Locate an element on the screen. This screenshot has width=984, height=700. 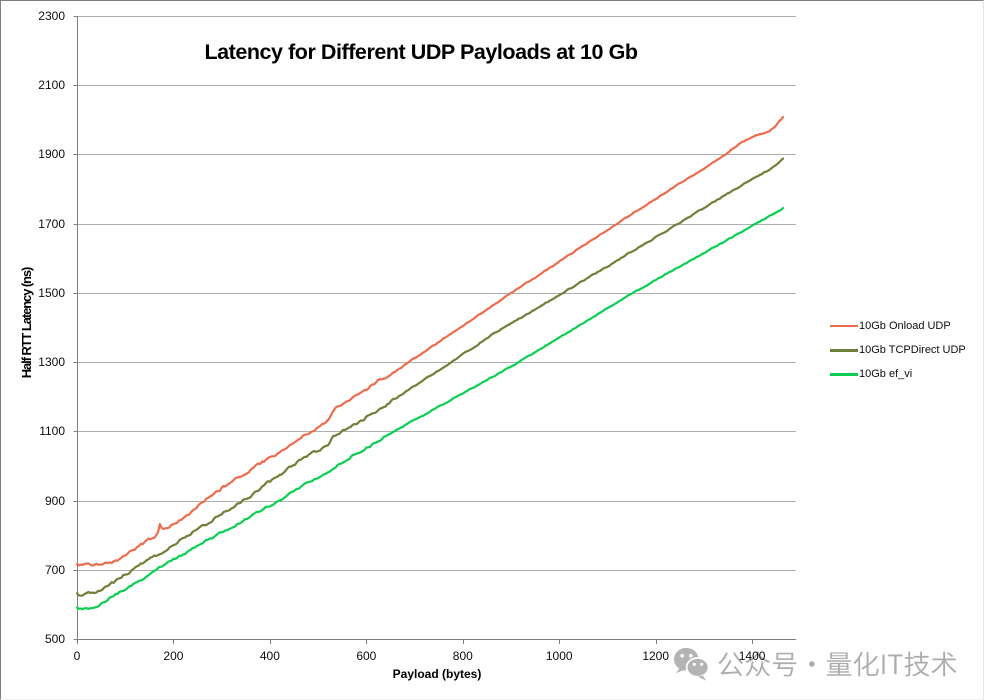
watermark-text is located at coordinates (837, 664).